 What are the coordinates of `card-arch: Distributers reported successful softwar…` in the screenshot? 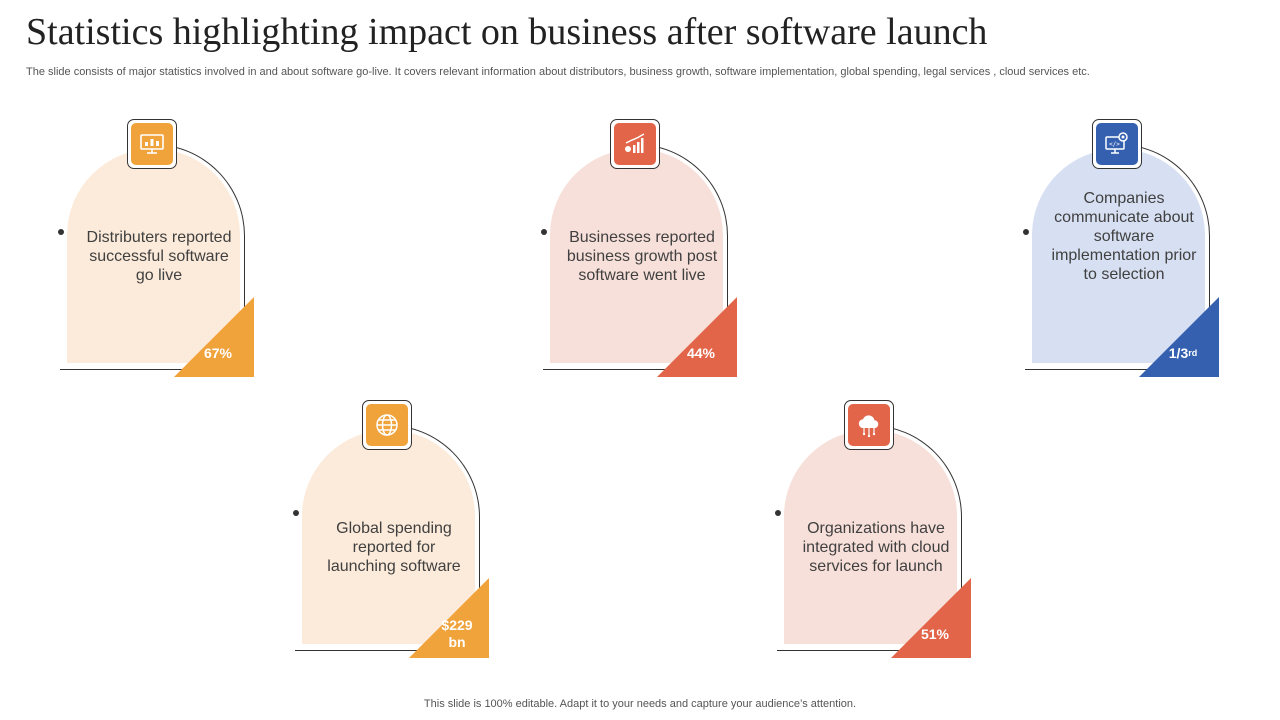 It's located at (153, 256).